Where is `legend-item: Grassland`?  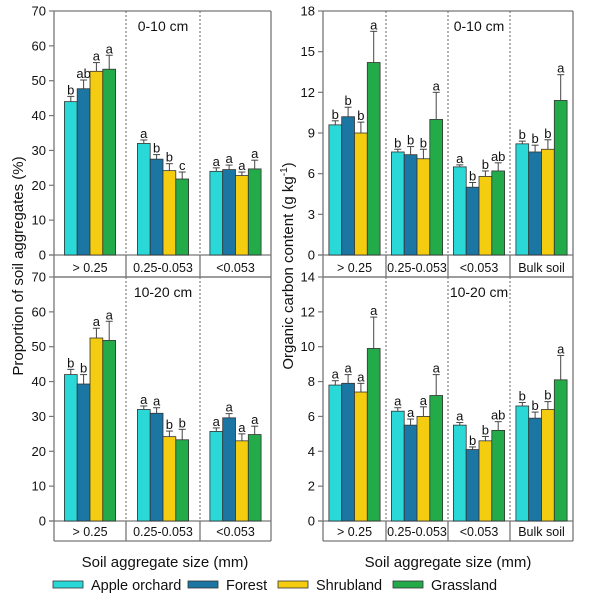
legend-item: Grassland is located at coordinates (444, 586).